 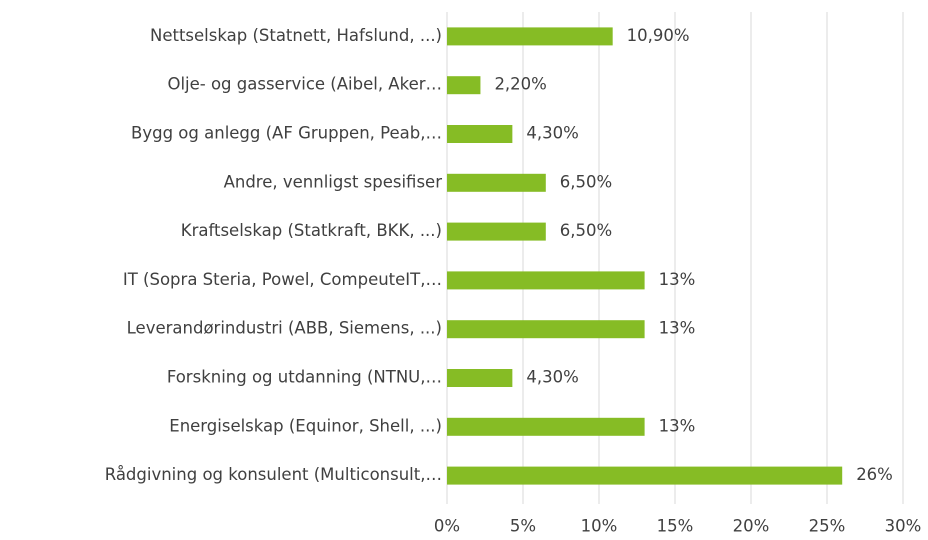 What do you see at coordinates (675, 526) in the screenshot?
I see `x-tick-label: 15%` at bounding box center [675, 526].